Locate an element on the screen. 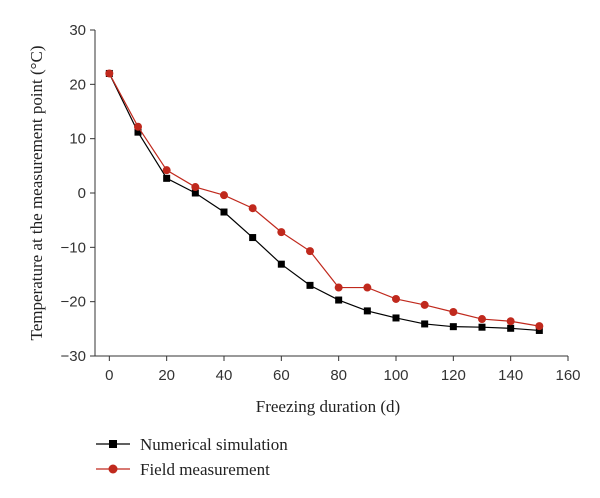  legend-marker-field is located at coordinates (113, 469).